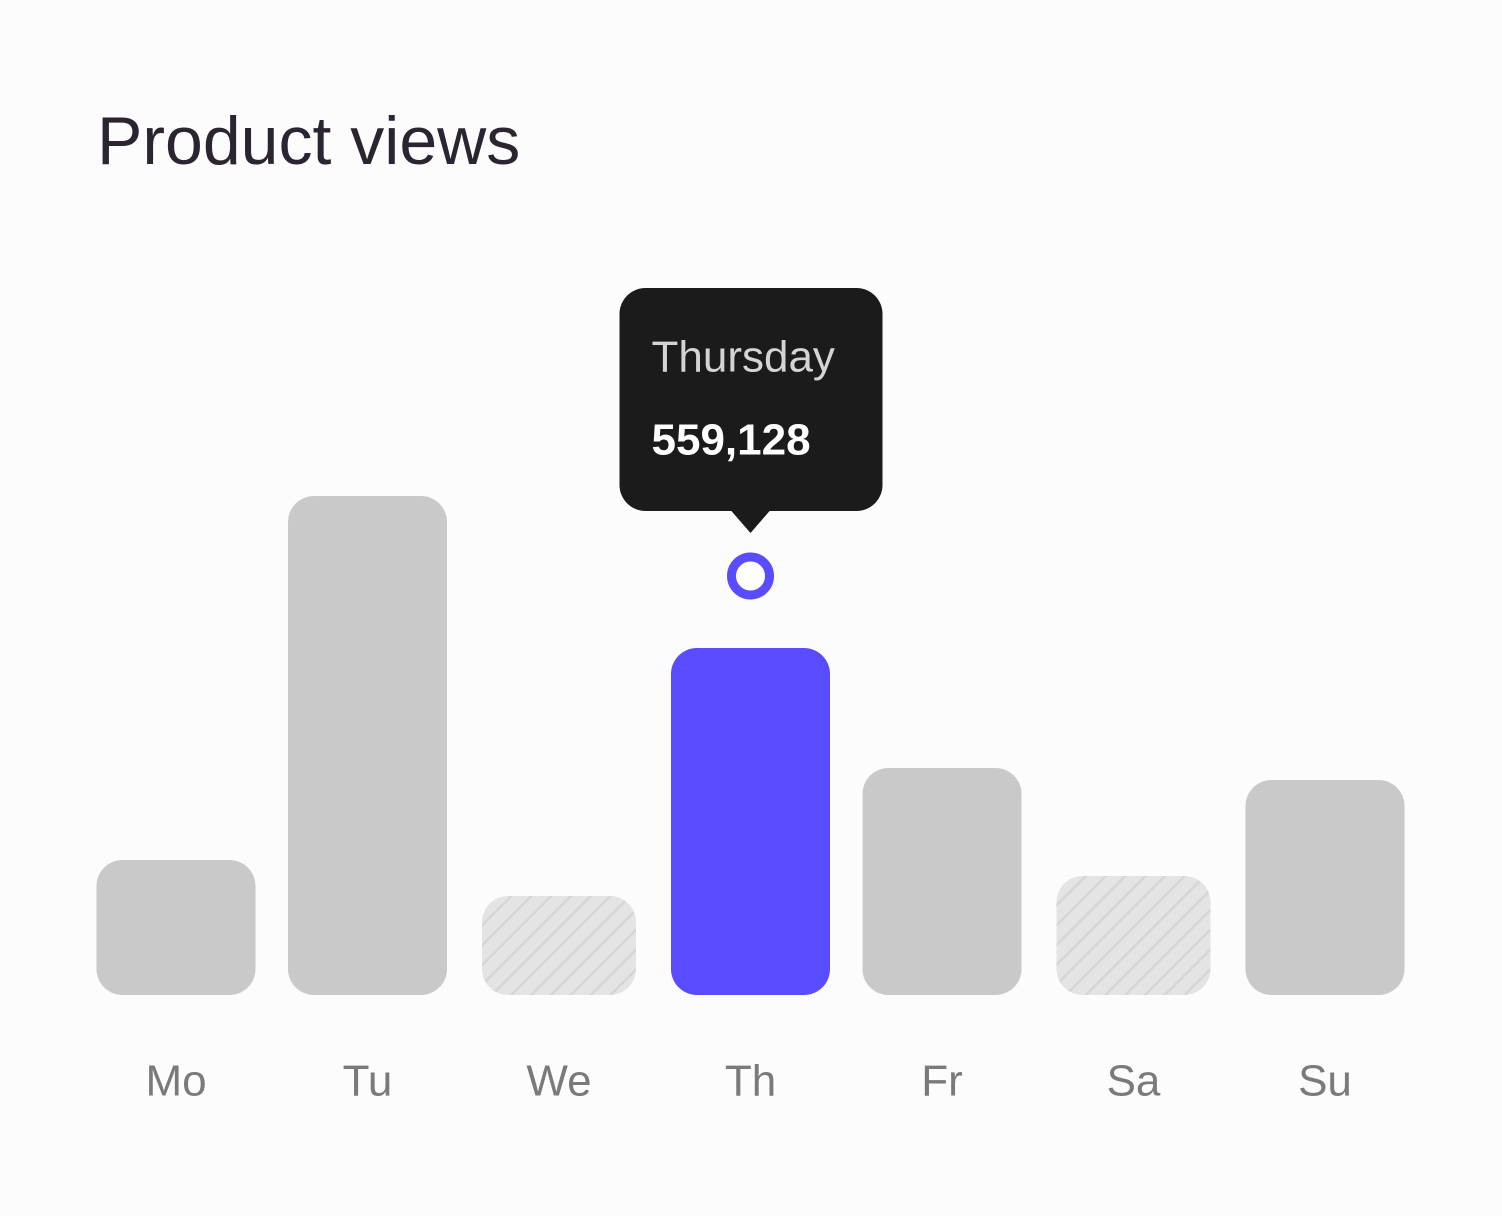 Image resolution: width=1502 pixels, height=1216 pixels. What do you see at coordinates (743, 357) in the screenshot?
I see `tooltip-title: Thursday` at bounding box center [743, 357].